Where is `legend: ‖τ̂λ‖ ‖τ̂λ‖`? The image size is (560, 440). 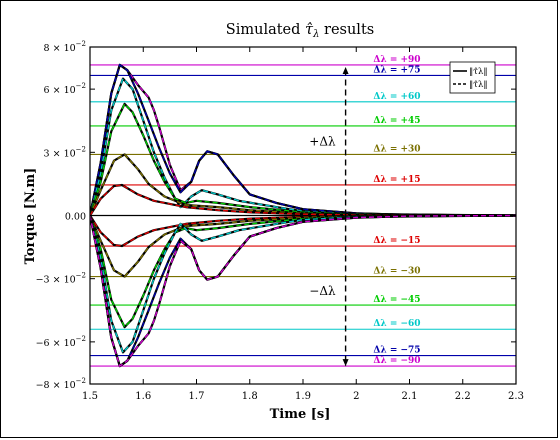
legend: ‖τ̂λ‖ ‖τ̂λ‖ is located at coordinates (472, 77).